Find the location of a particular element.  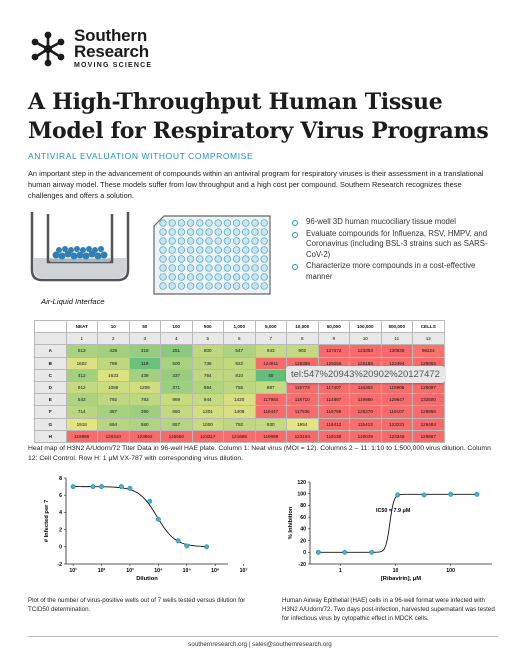

heatmap-column-header: 100 is located at coordinates (176, 326).